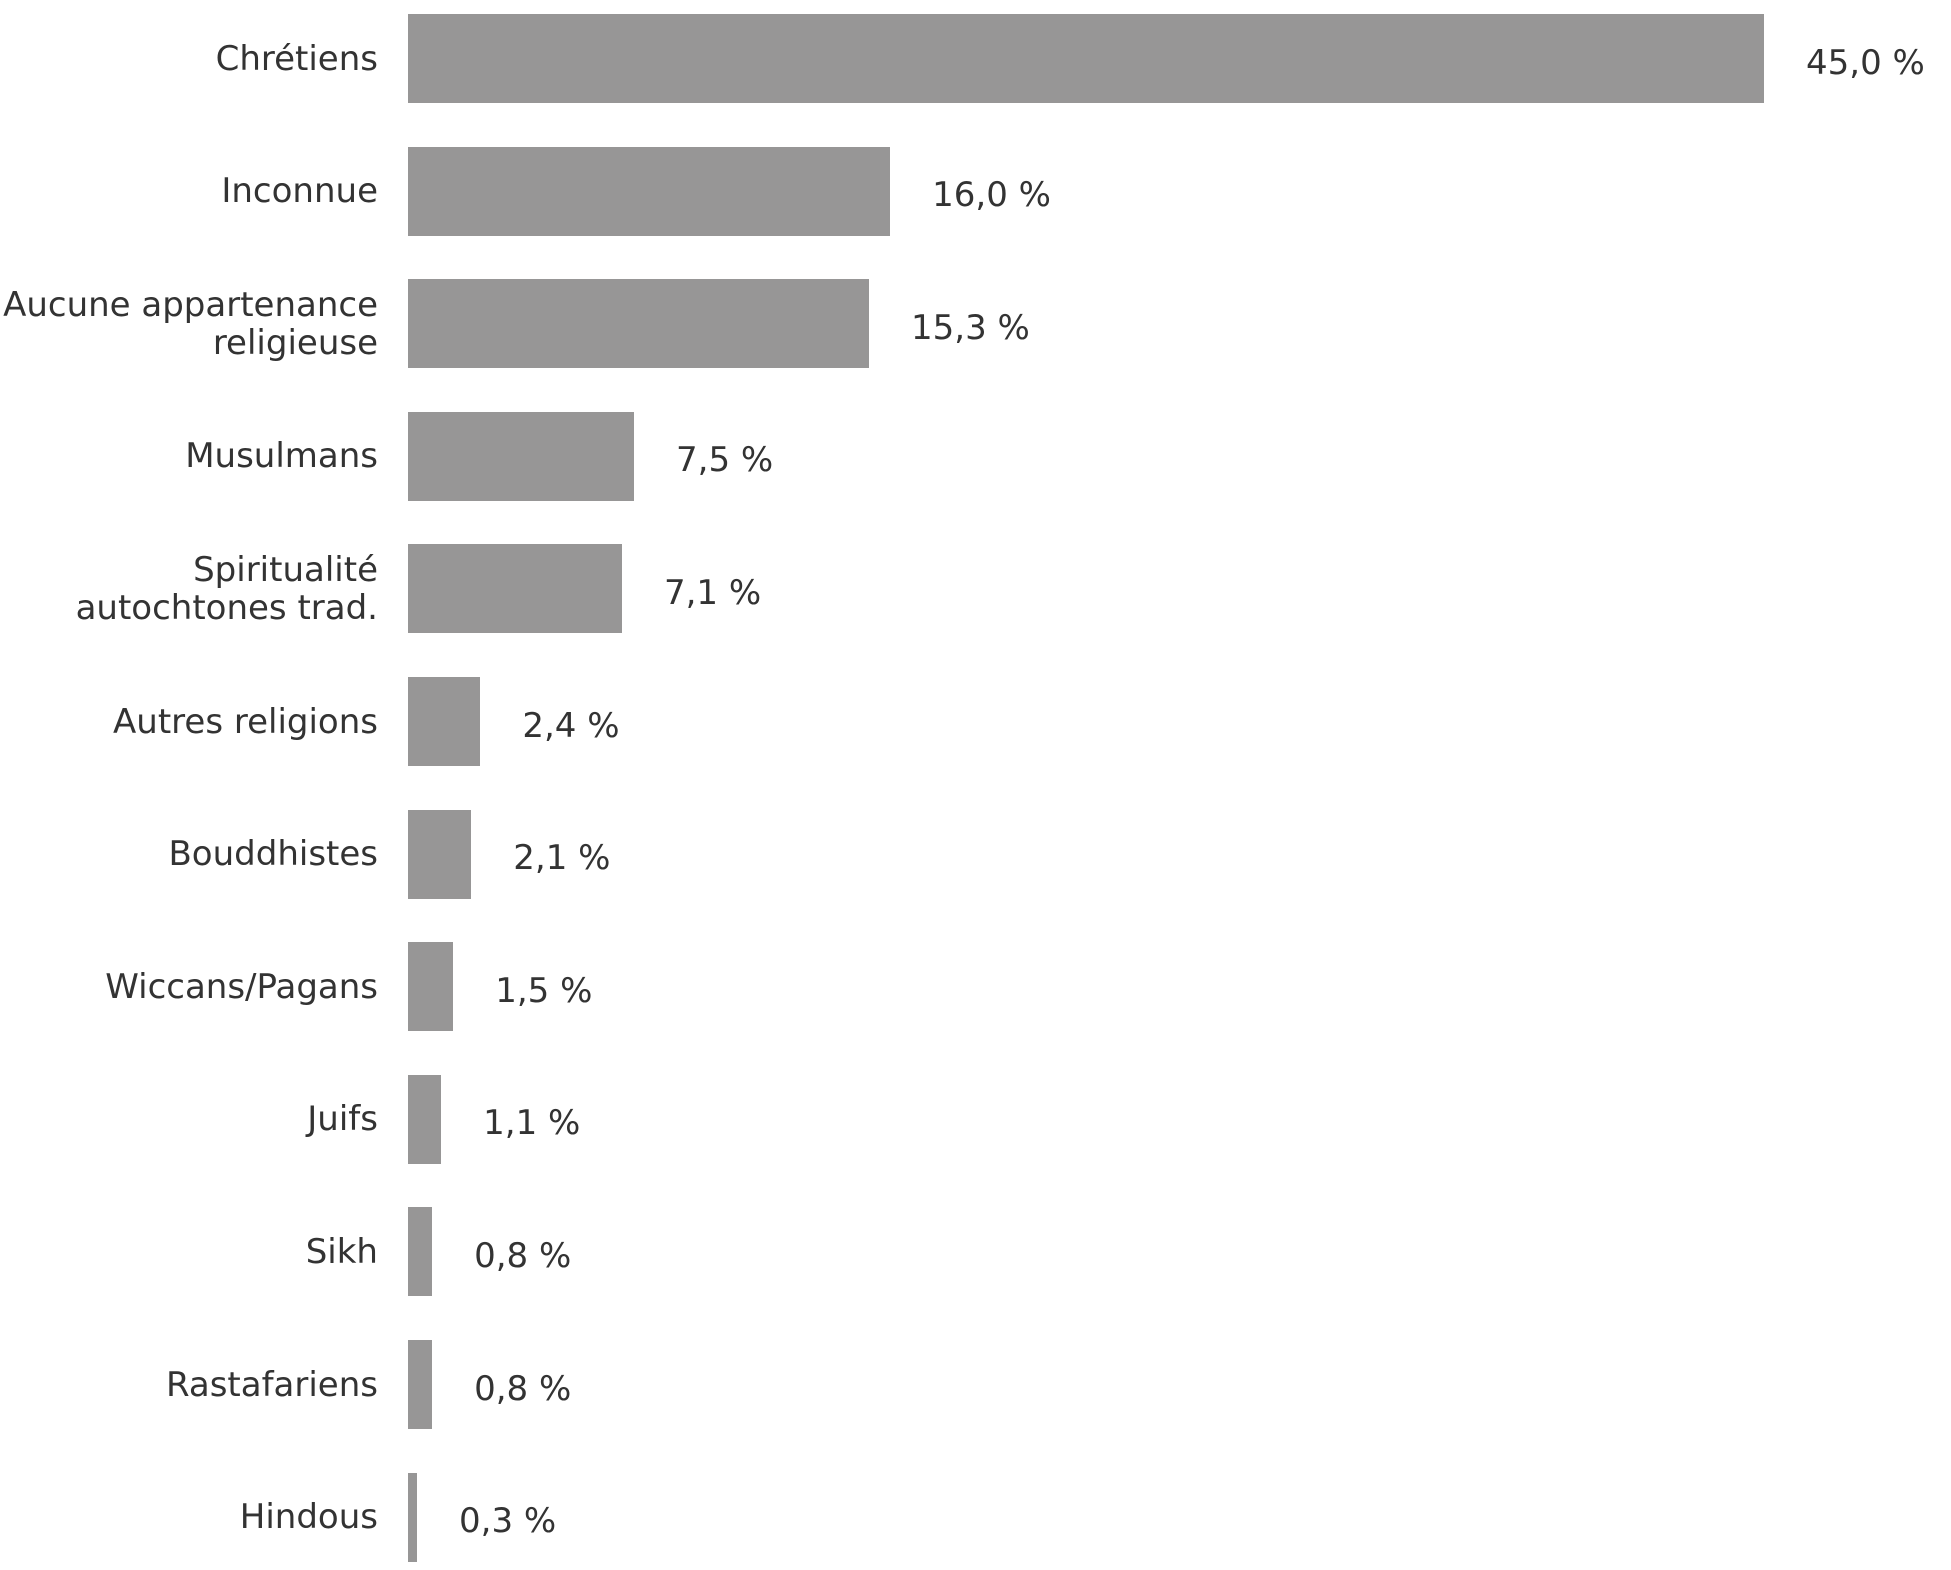  What do you see at coordinates (271, 1384) in the screenshot?
I see `category-label: Rastafariens` at bounding box center [271, 1384].